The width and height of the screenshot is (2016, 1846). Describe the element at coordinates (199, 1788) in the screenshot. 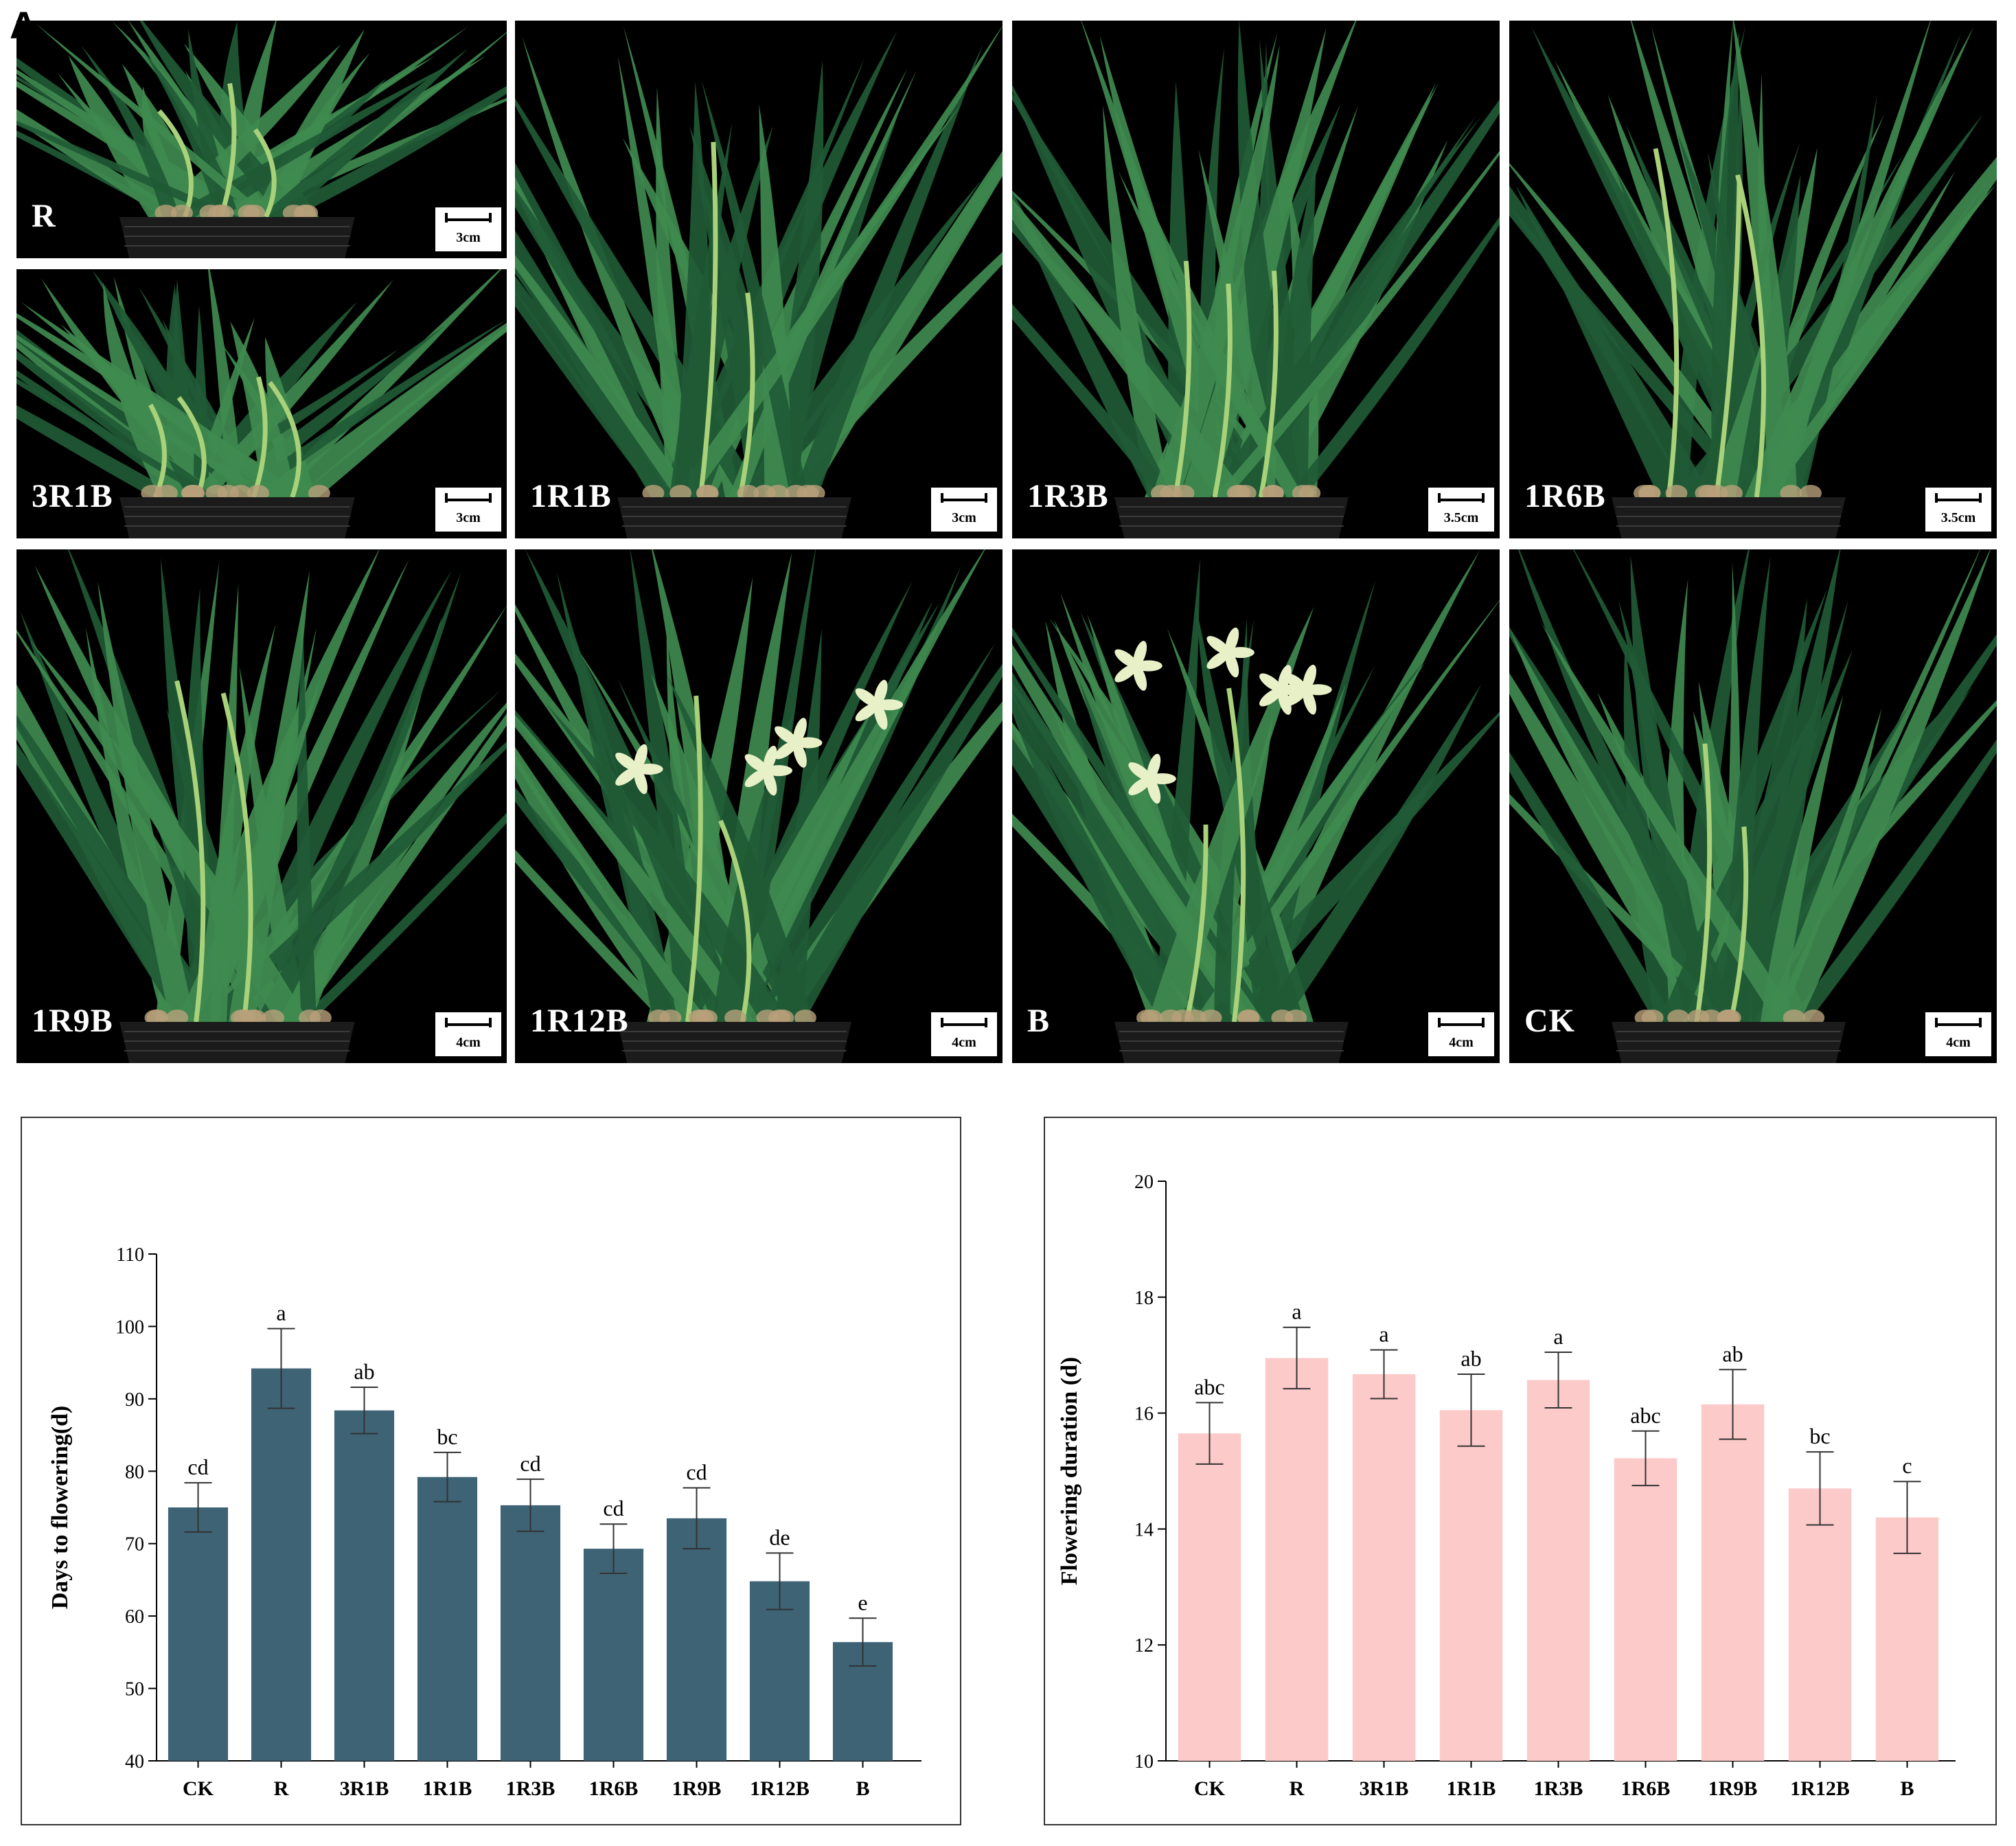

I see `x-tick-label: CK` at that location.